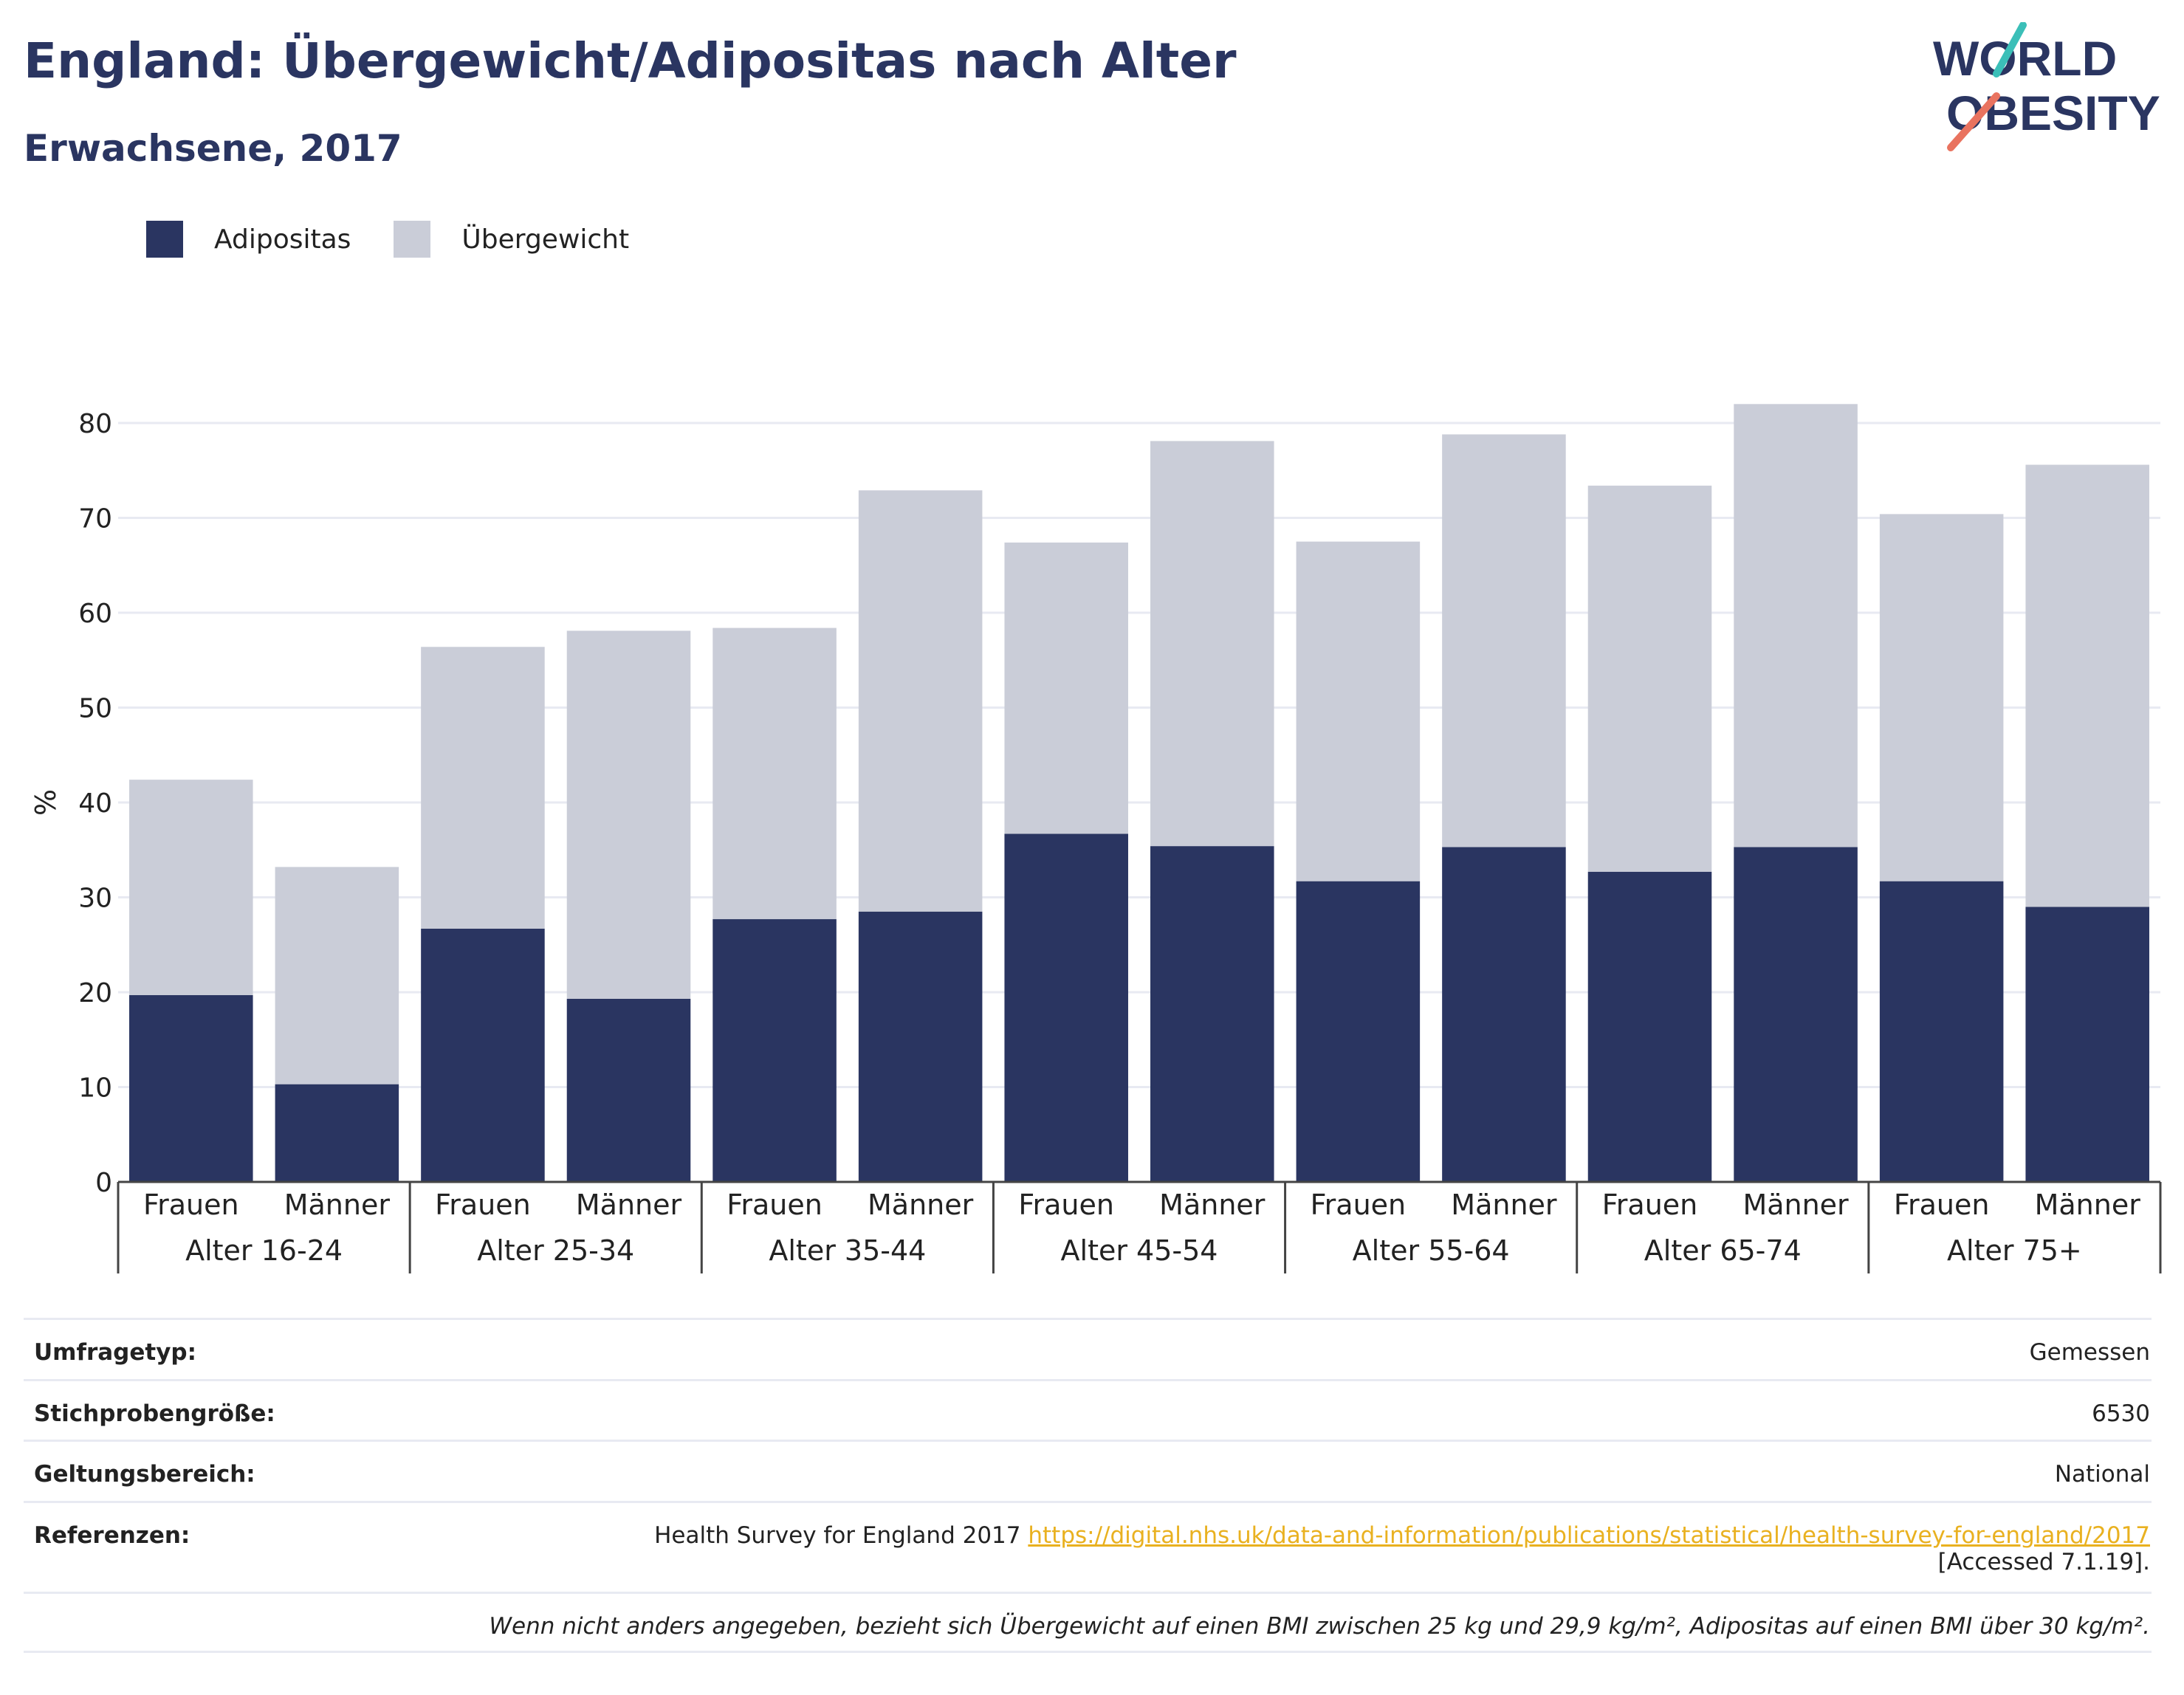  Describe the element at coordinates (1088, 1470) in the screenshot. I see `meta-row-scope: Geltungsbereich: National` at that location.